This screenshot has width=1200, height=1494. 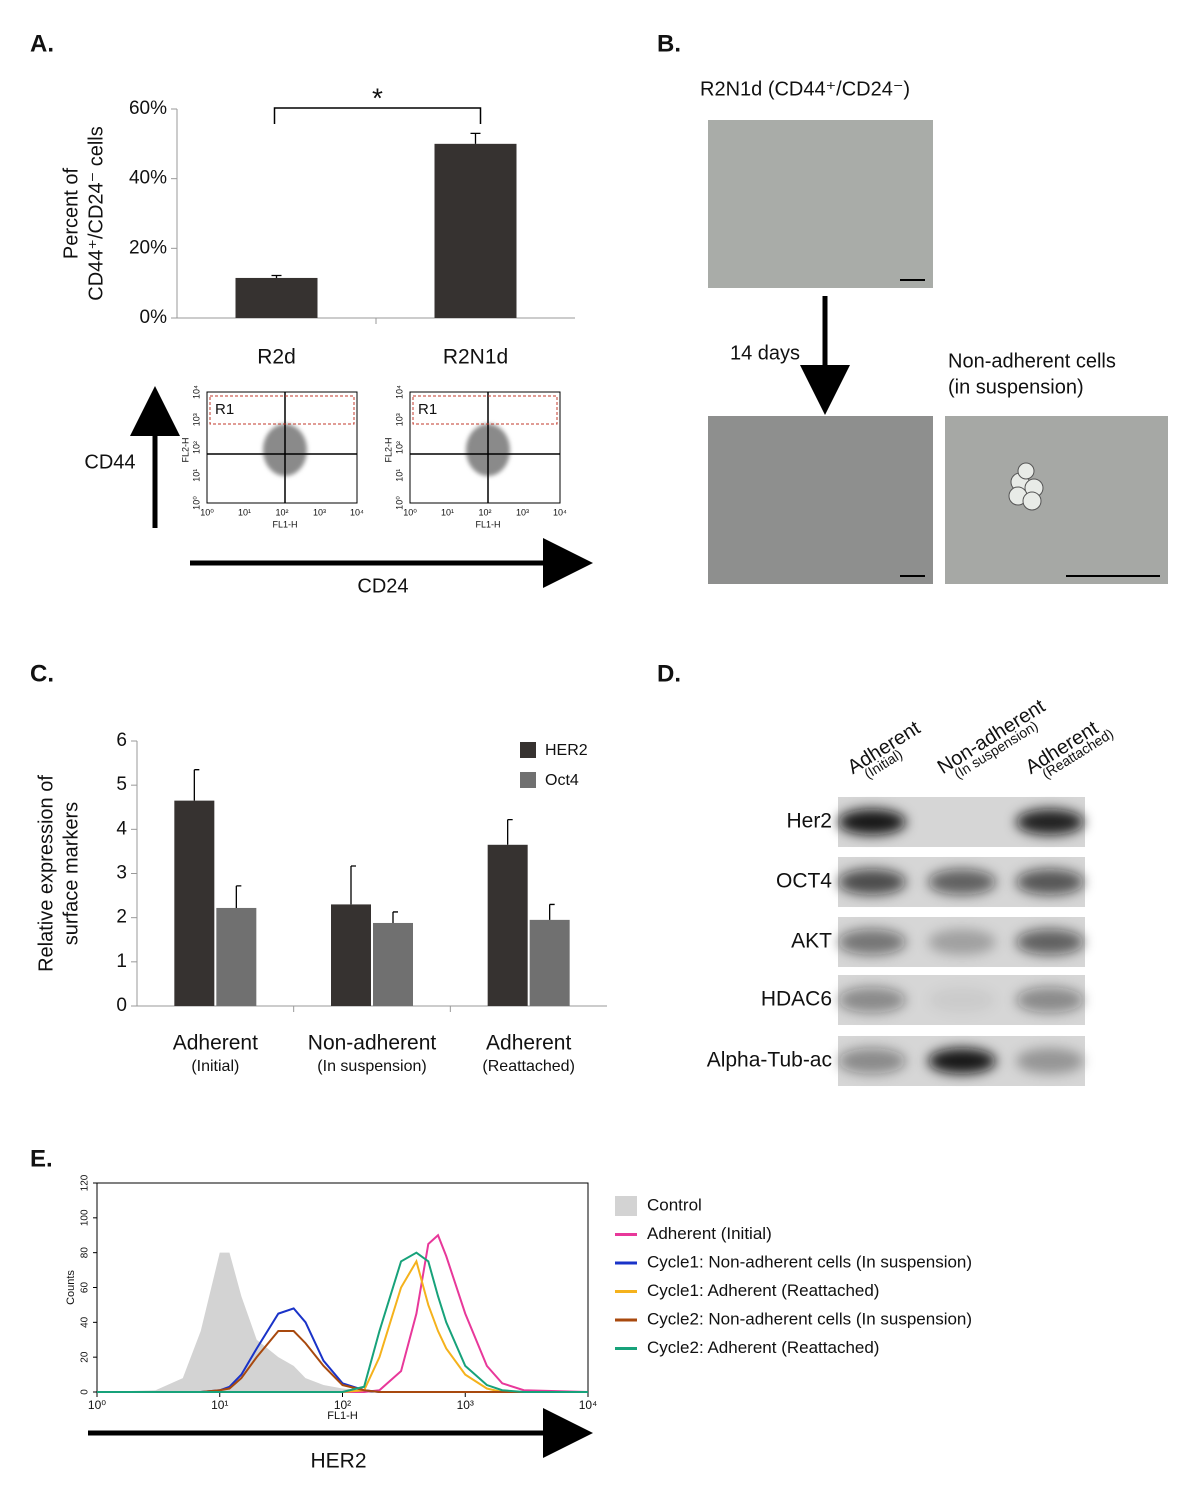 I want to click on axis-marker-label: CD44, so click(x=109, y=462).